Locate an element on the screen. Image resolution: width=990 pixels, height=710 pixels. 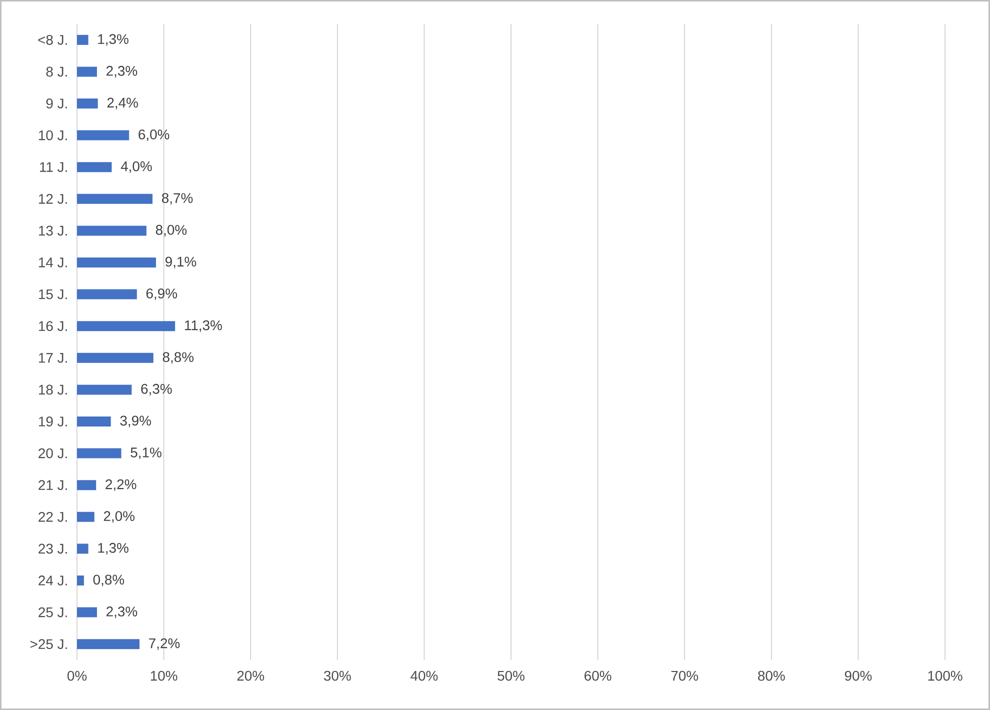
x-tick-label: 100% is located at coordinates (945, 675).